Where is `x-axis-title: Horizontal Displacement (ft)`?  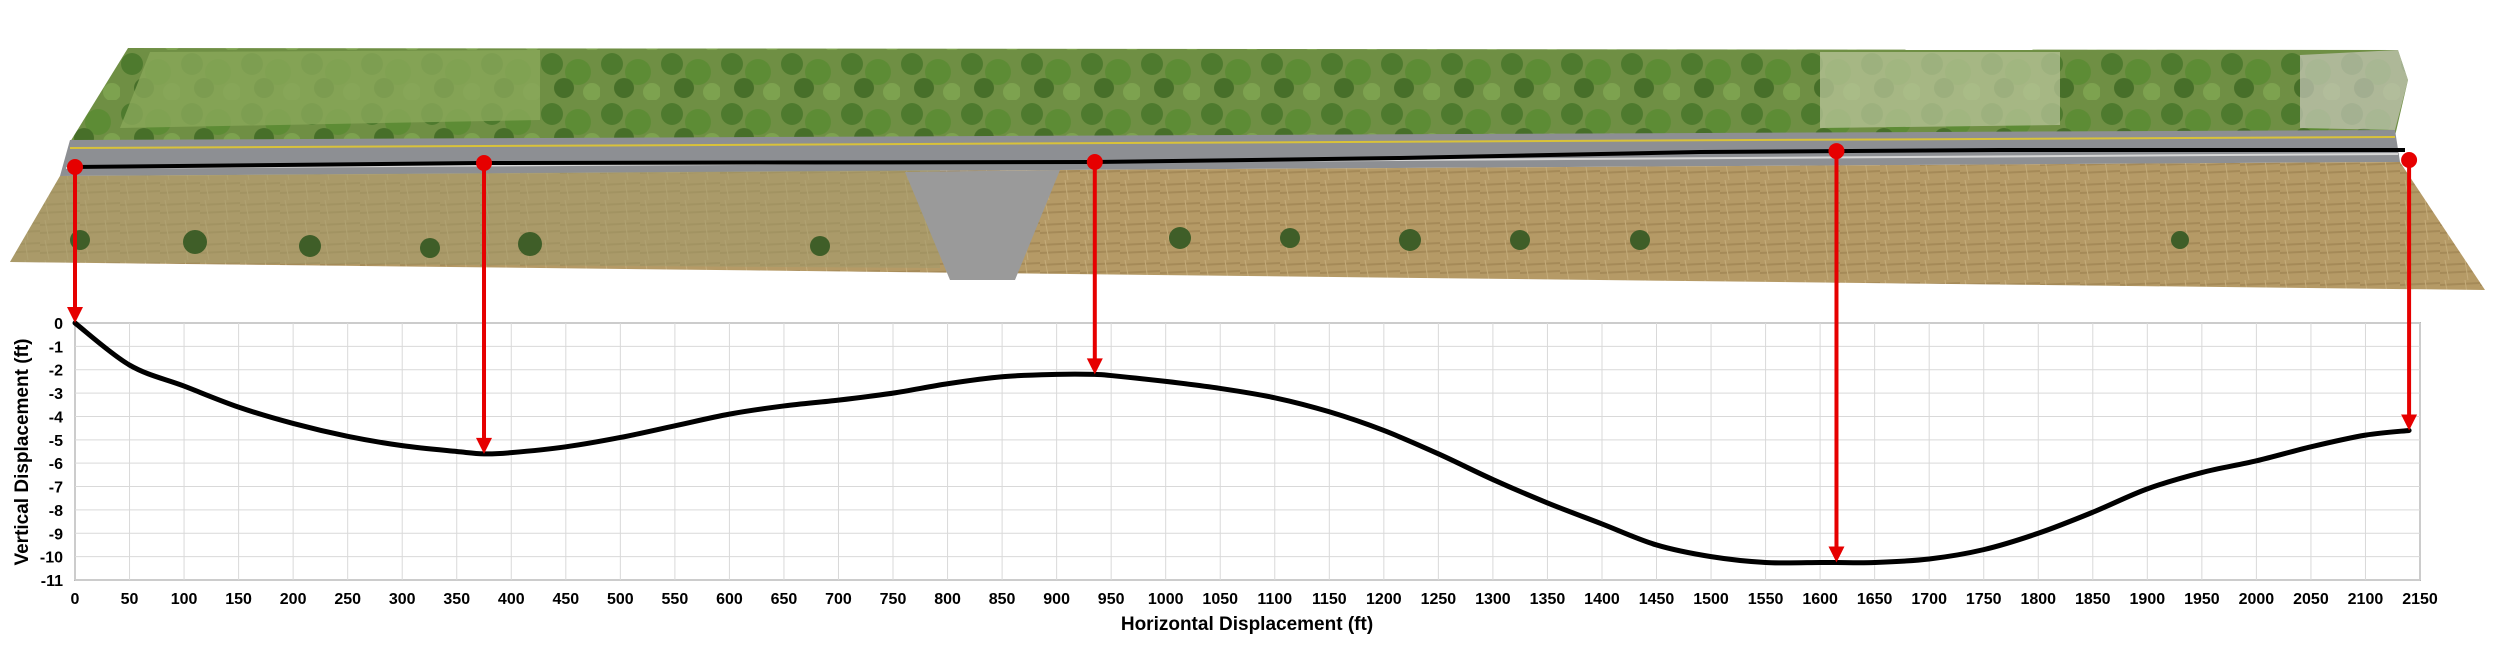
x-axis-title: Horizontal Displacement (ft) is located at coordinates (1247, 624).